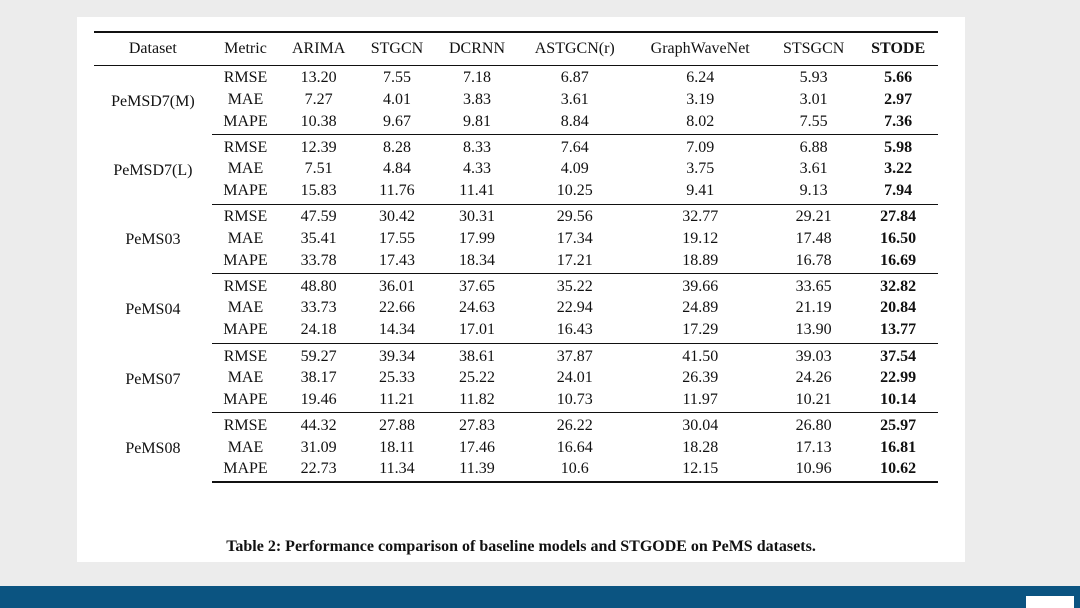  What do you see at coordinates (540, 597) in the screenshot?
I see `footer-bar` at bounding box center [540, 597].